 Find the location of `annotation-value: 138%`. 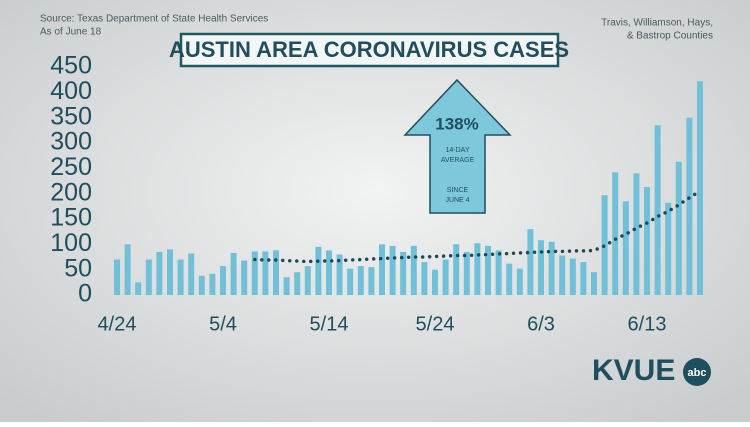

annotation-value: 138% is located at coordinates (456, 123).